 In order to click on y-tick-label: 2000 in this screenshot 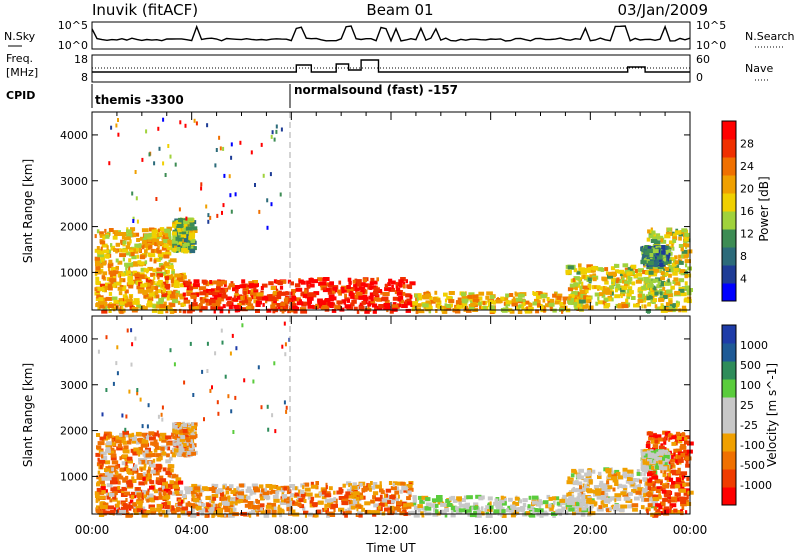, I will do `click(74, 227)`.